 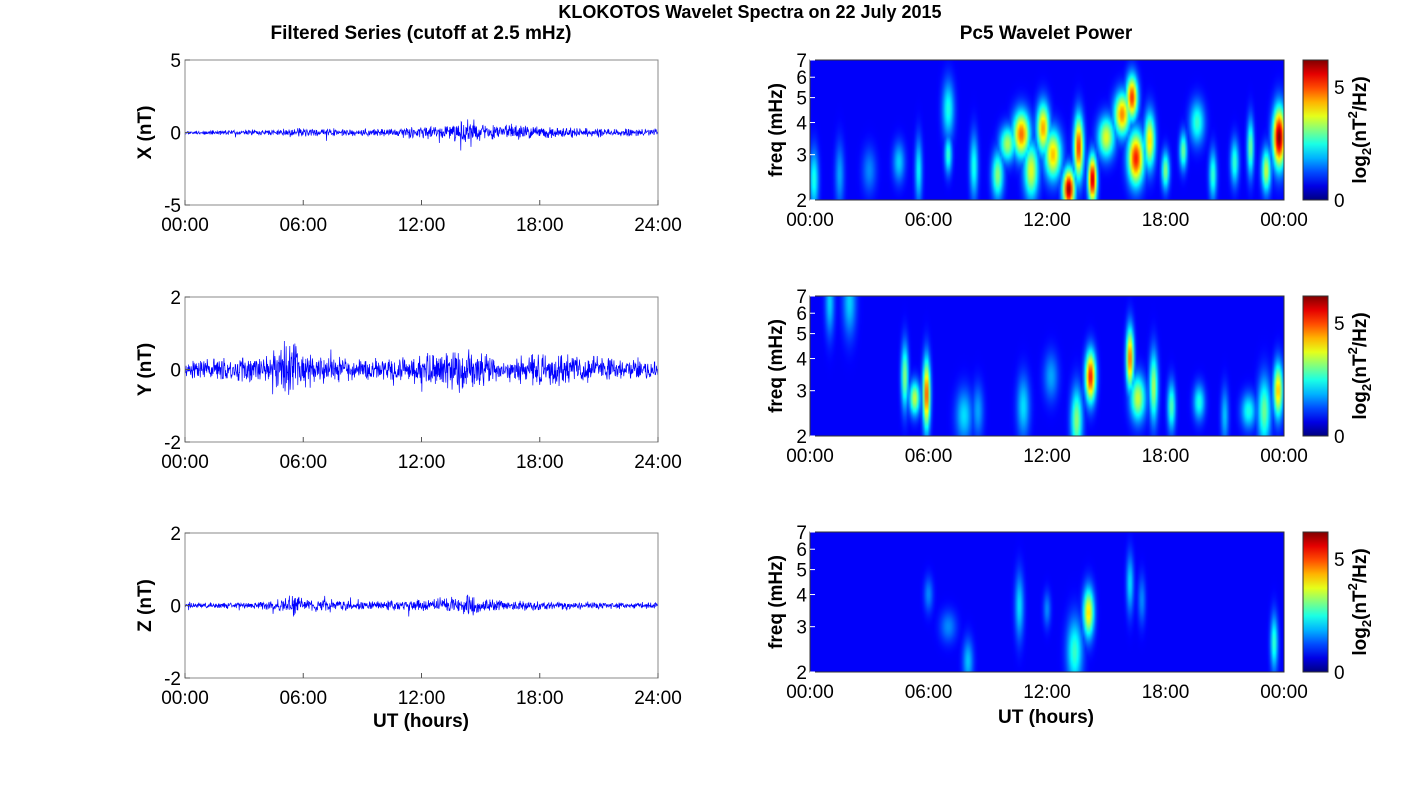 I want to click on figure-suptitle: KLOKOTOS Wavelet Spectra on 22 July 2015, so click(x=749, y=12).